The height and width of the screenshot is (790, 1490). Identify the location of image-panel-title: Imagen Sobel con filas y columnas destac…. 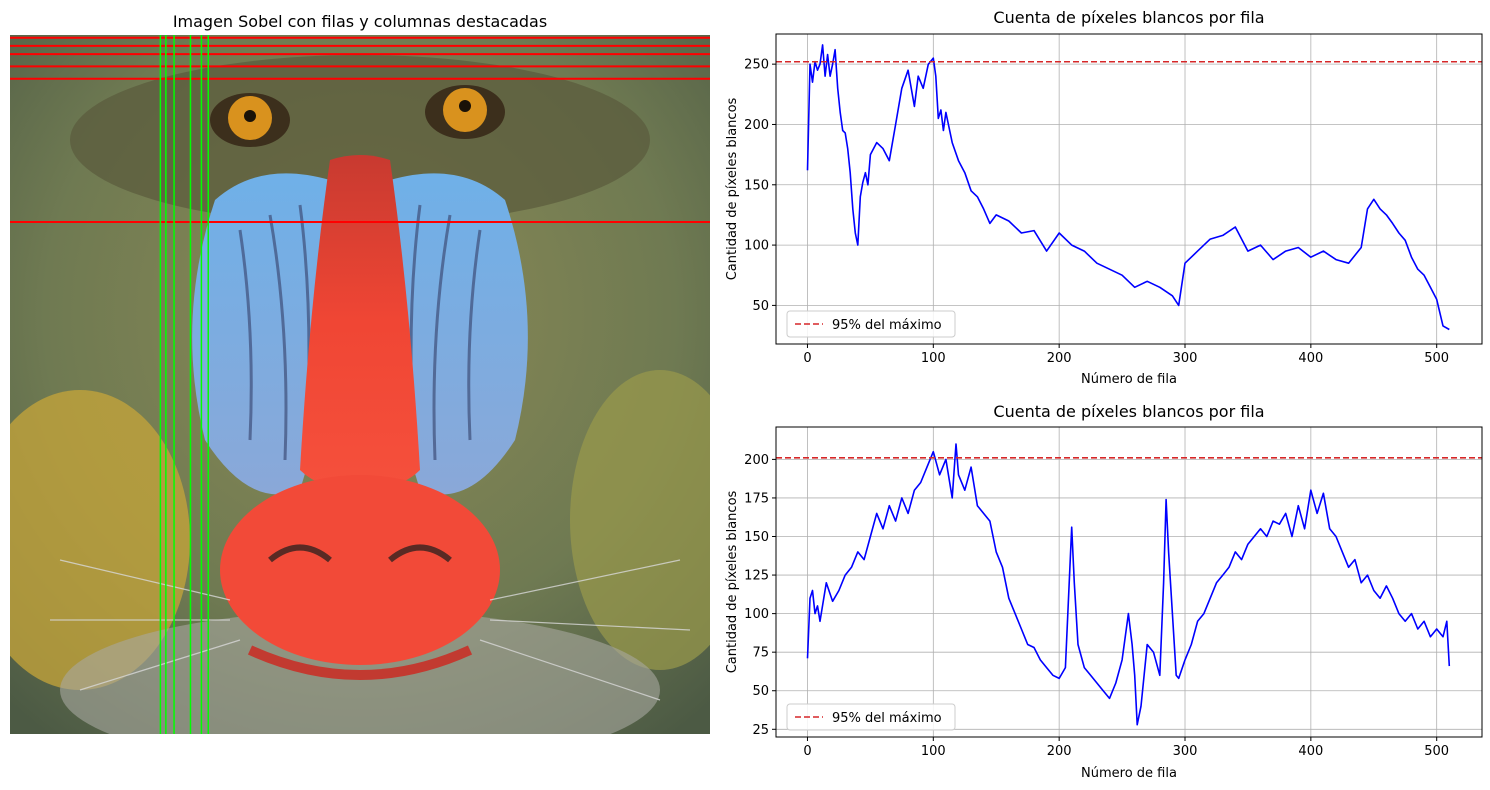
(360, 21).